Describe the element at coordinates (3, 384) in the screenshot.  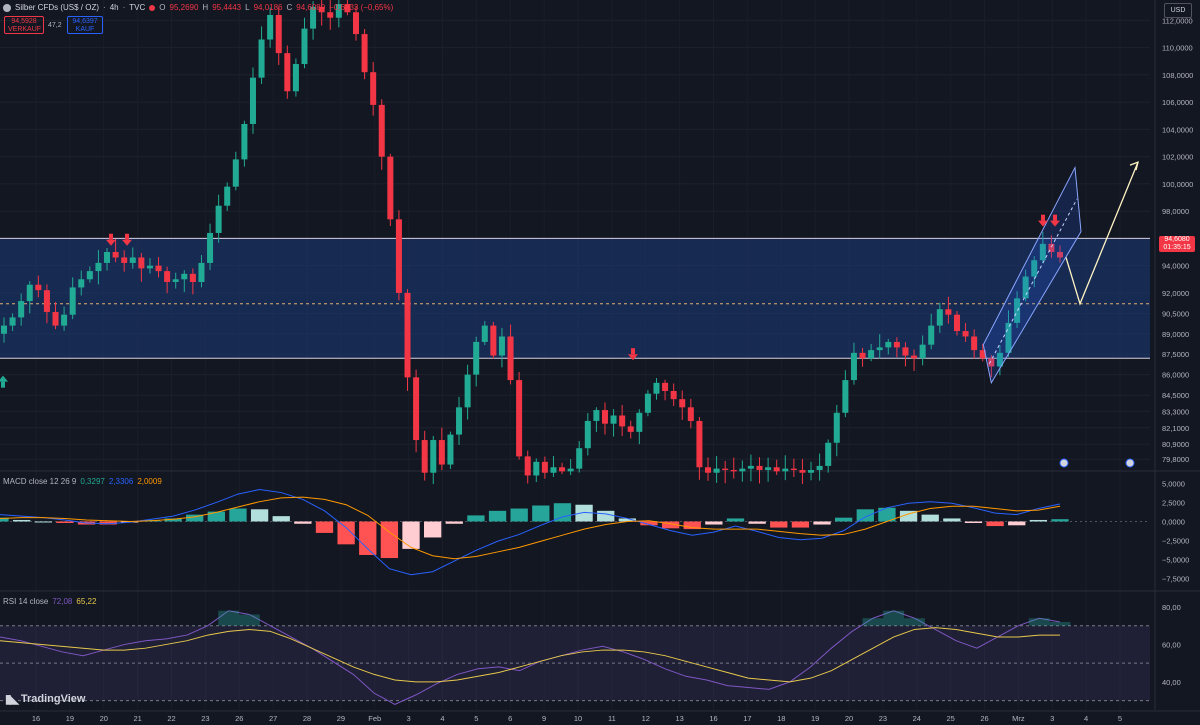
I see `buy-arrow-stem` at that location.